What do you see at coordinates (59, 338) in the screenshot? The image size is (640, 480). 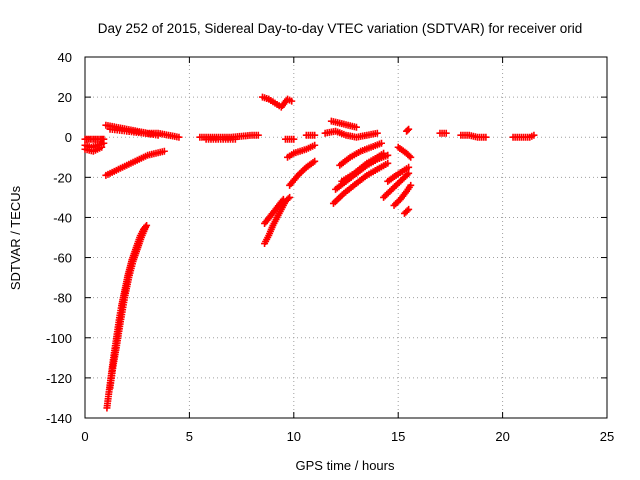 I see `y-tick-label: -100` at bounding box center [59, 338].